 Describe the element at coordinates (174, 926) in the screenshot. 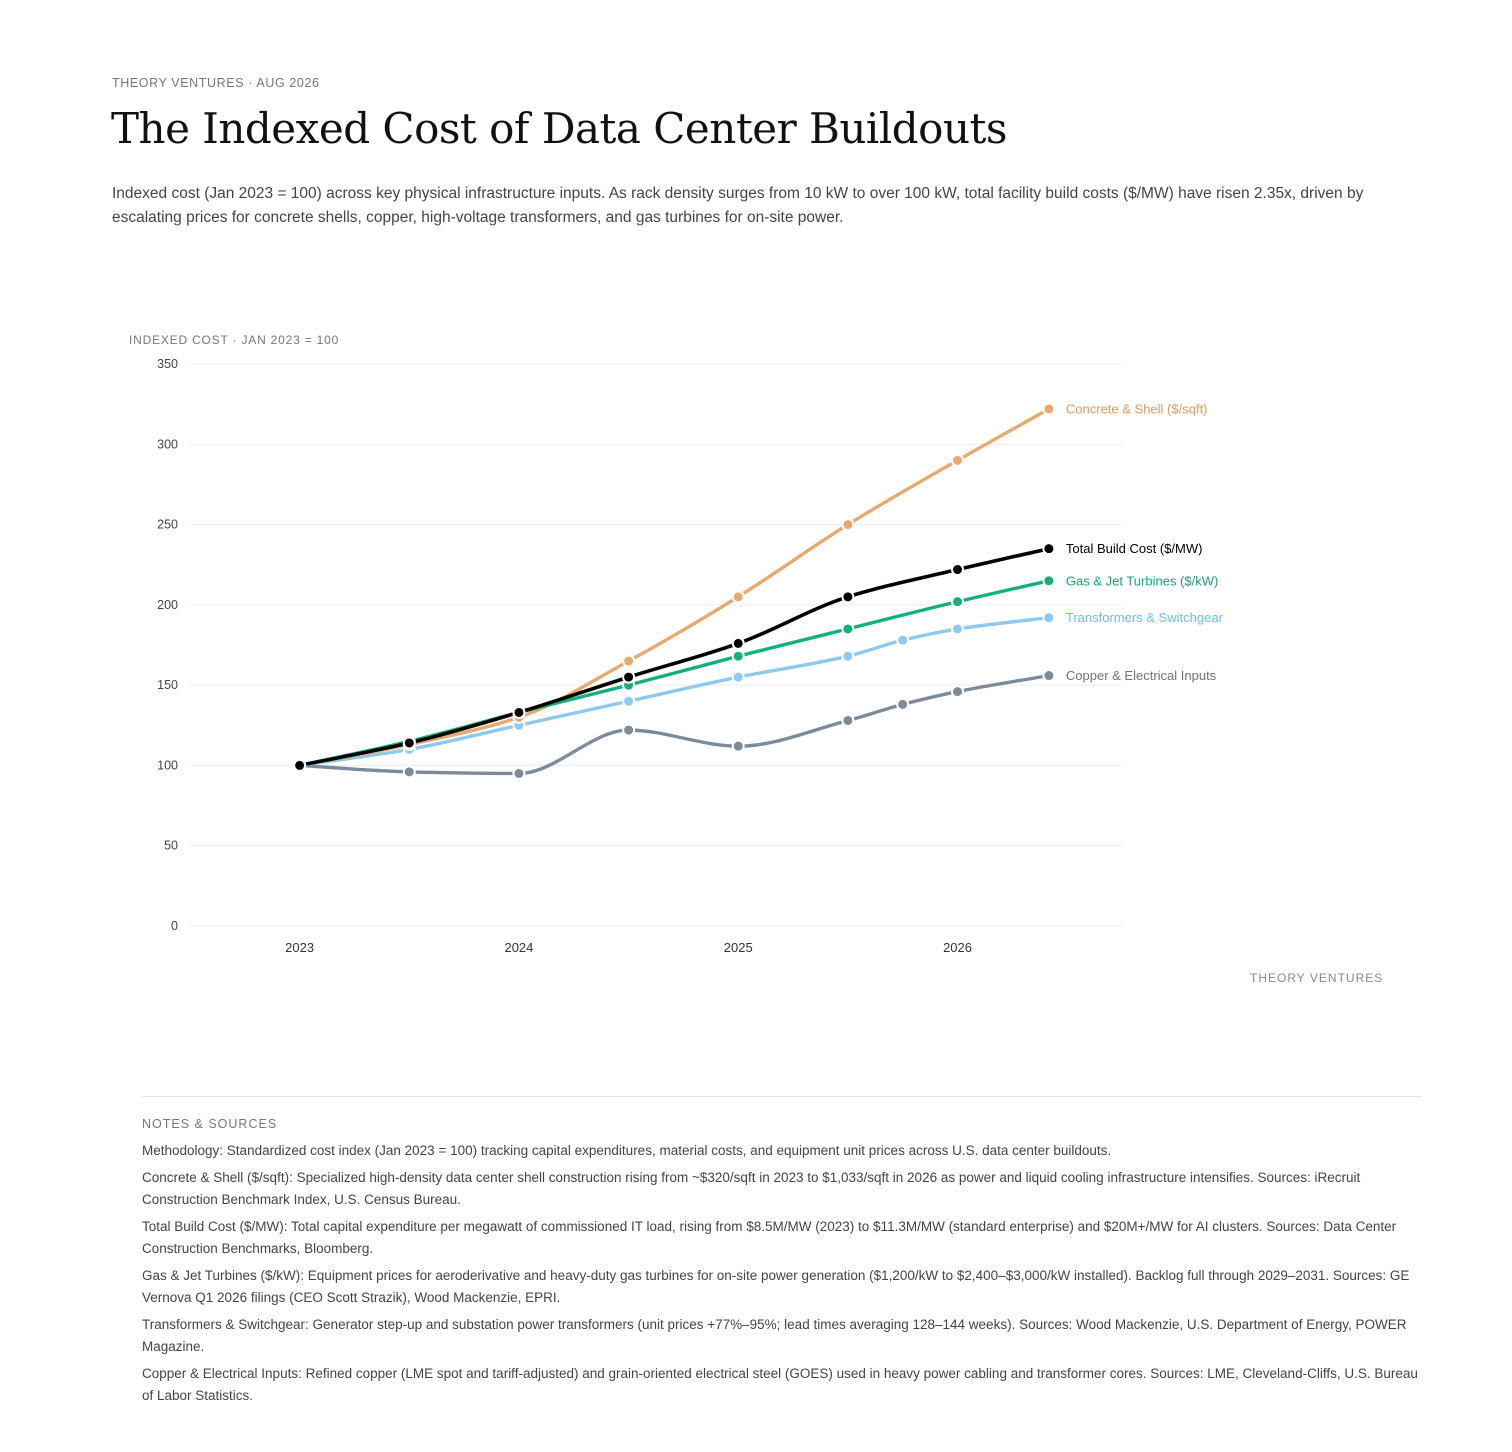

I see `y-tick-label: 0` at that location.